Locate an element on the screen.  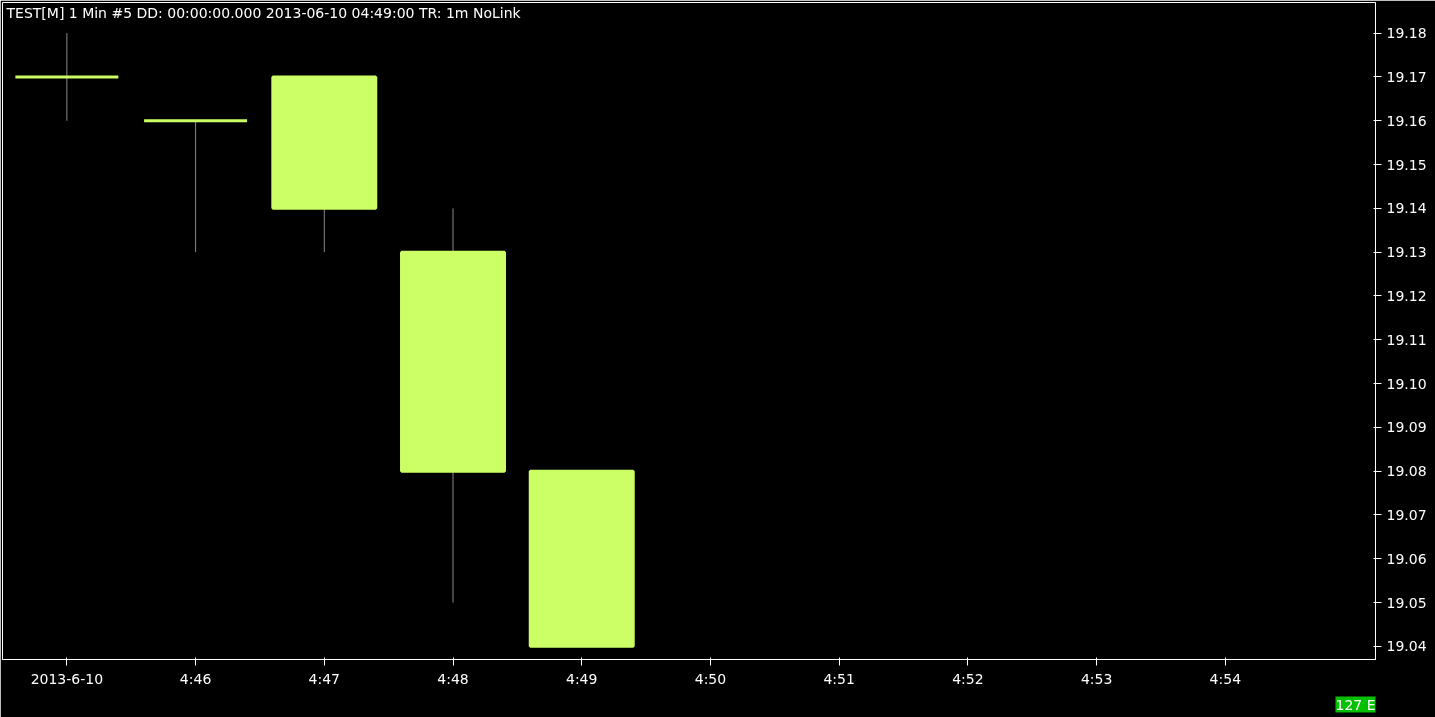
y-tick-label: 19.15 is located at coordinates (1406, 164).